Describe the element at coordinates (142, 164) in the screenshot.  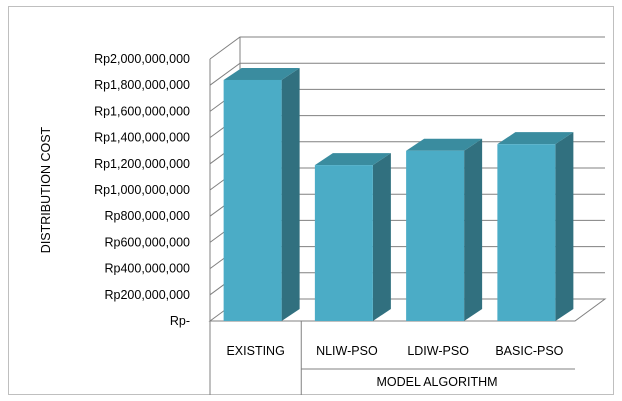
I see `y-tick-label: Rp1,200,000,000` at that location.